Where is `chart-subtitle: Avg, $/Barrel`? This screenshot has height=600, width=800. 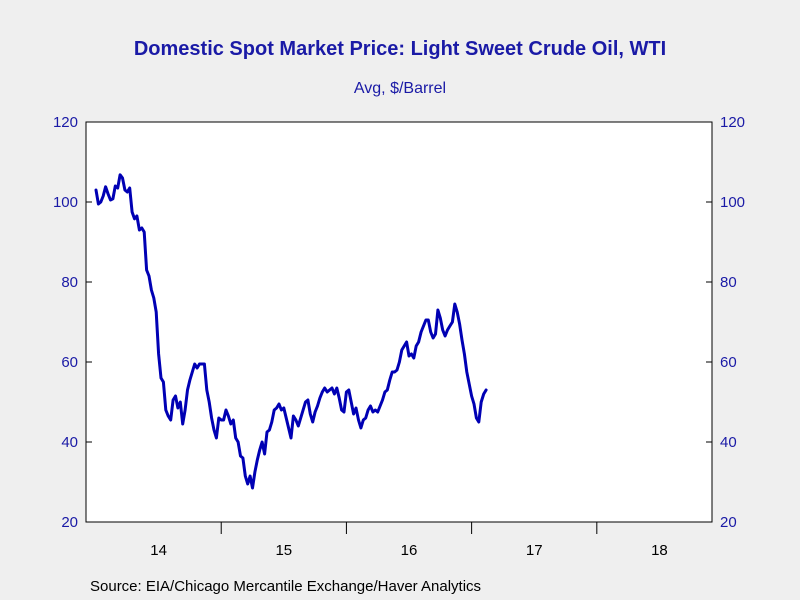
chart-subtitle: Avg, $/Barrel is located at coordinates (400, 88).